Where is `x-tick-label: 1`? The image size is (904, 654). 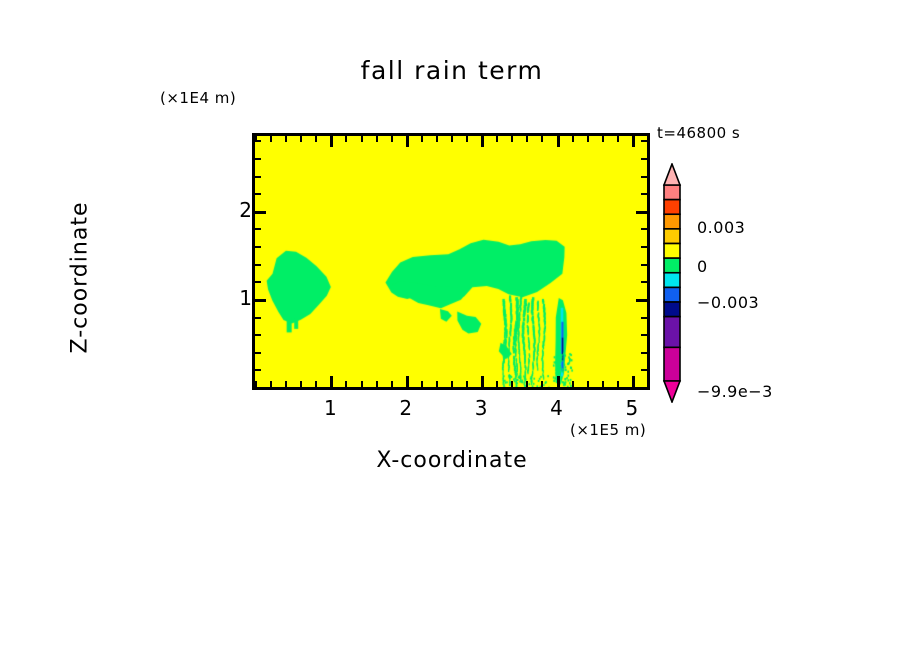 x-tick-label: 1 is located at coordinates (330, 408).